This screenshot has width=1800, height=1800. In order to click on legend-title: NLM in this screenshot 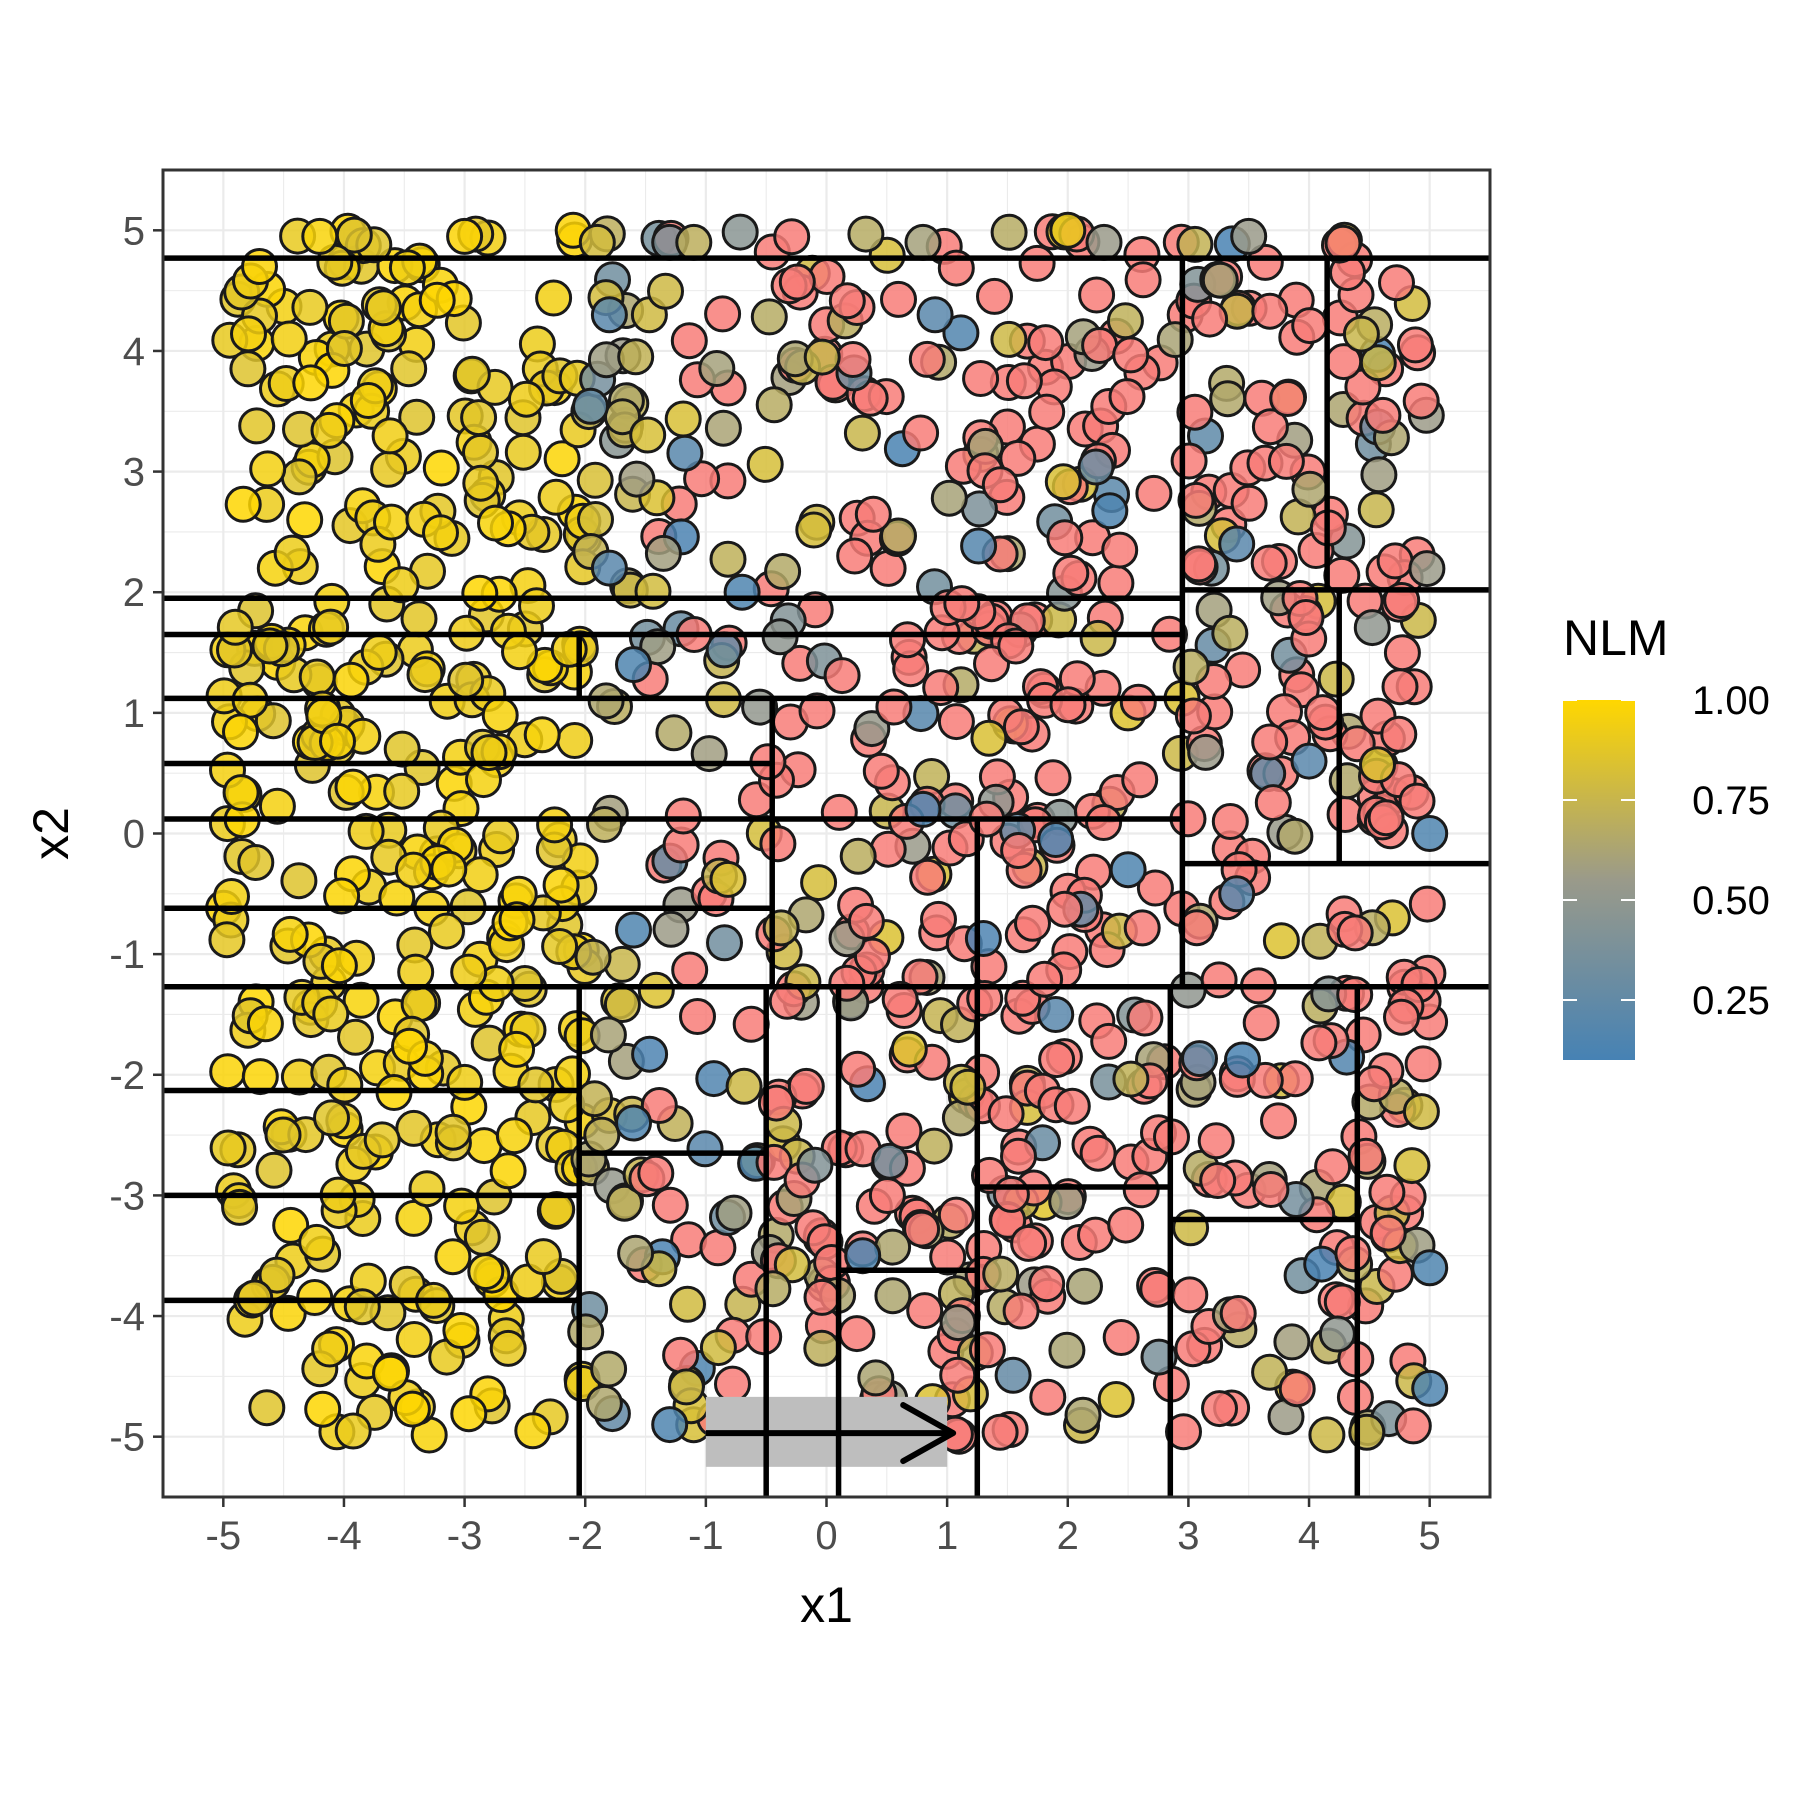, I will do `click(1616, 638)`.